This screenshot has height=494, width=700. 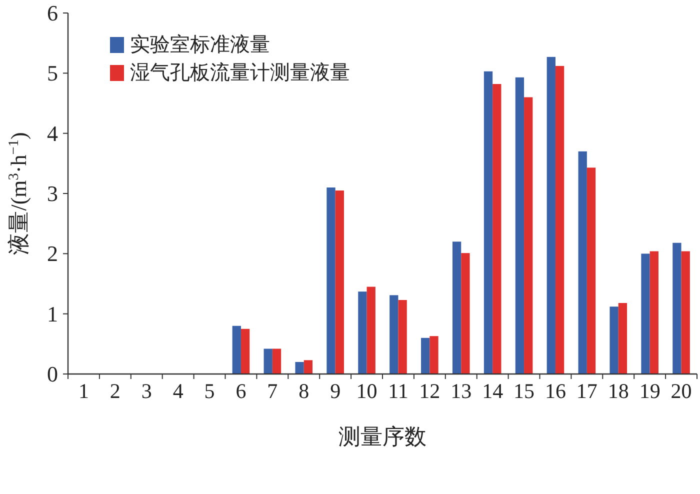 What do you see at coordinates (272, 391) in the screenshot?
I see `x-tick-label: 7` at bounding box center [272, 391].